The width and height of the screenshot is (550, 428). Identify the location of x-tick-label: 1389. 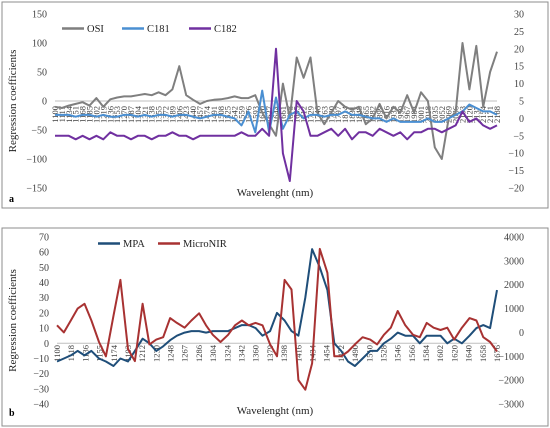
(172, 114).